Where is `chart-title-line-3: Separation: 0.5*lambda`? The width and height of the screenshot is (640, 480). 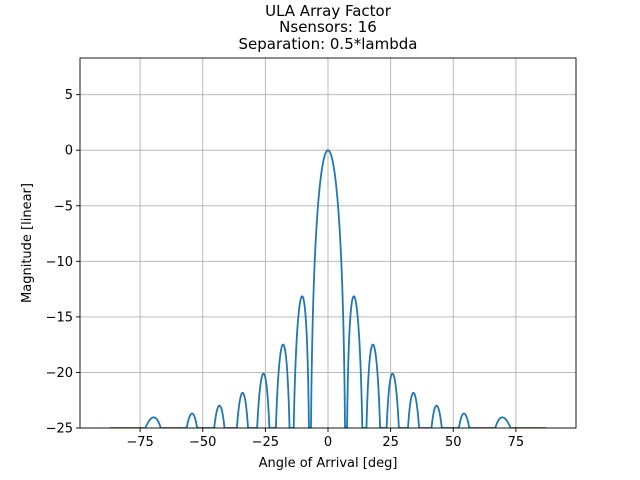
chart-title-line-3: Separation: 0.5*lambda is located at coordinates (328, 44).